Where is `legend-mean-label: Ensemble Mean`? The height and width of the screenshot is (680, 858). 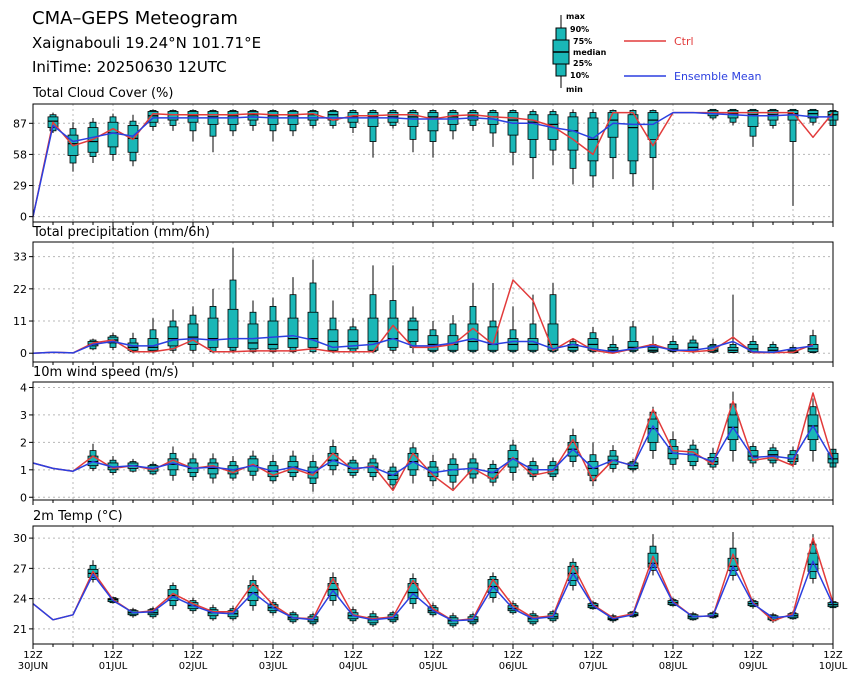 legend-mean-label: Ensemble Mean is located at coordinates (717, 76).